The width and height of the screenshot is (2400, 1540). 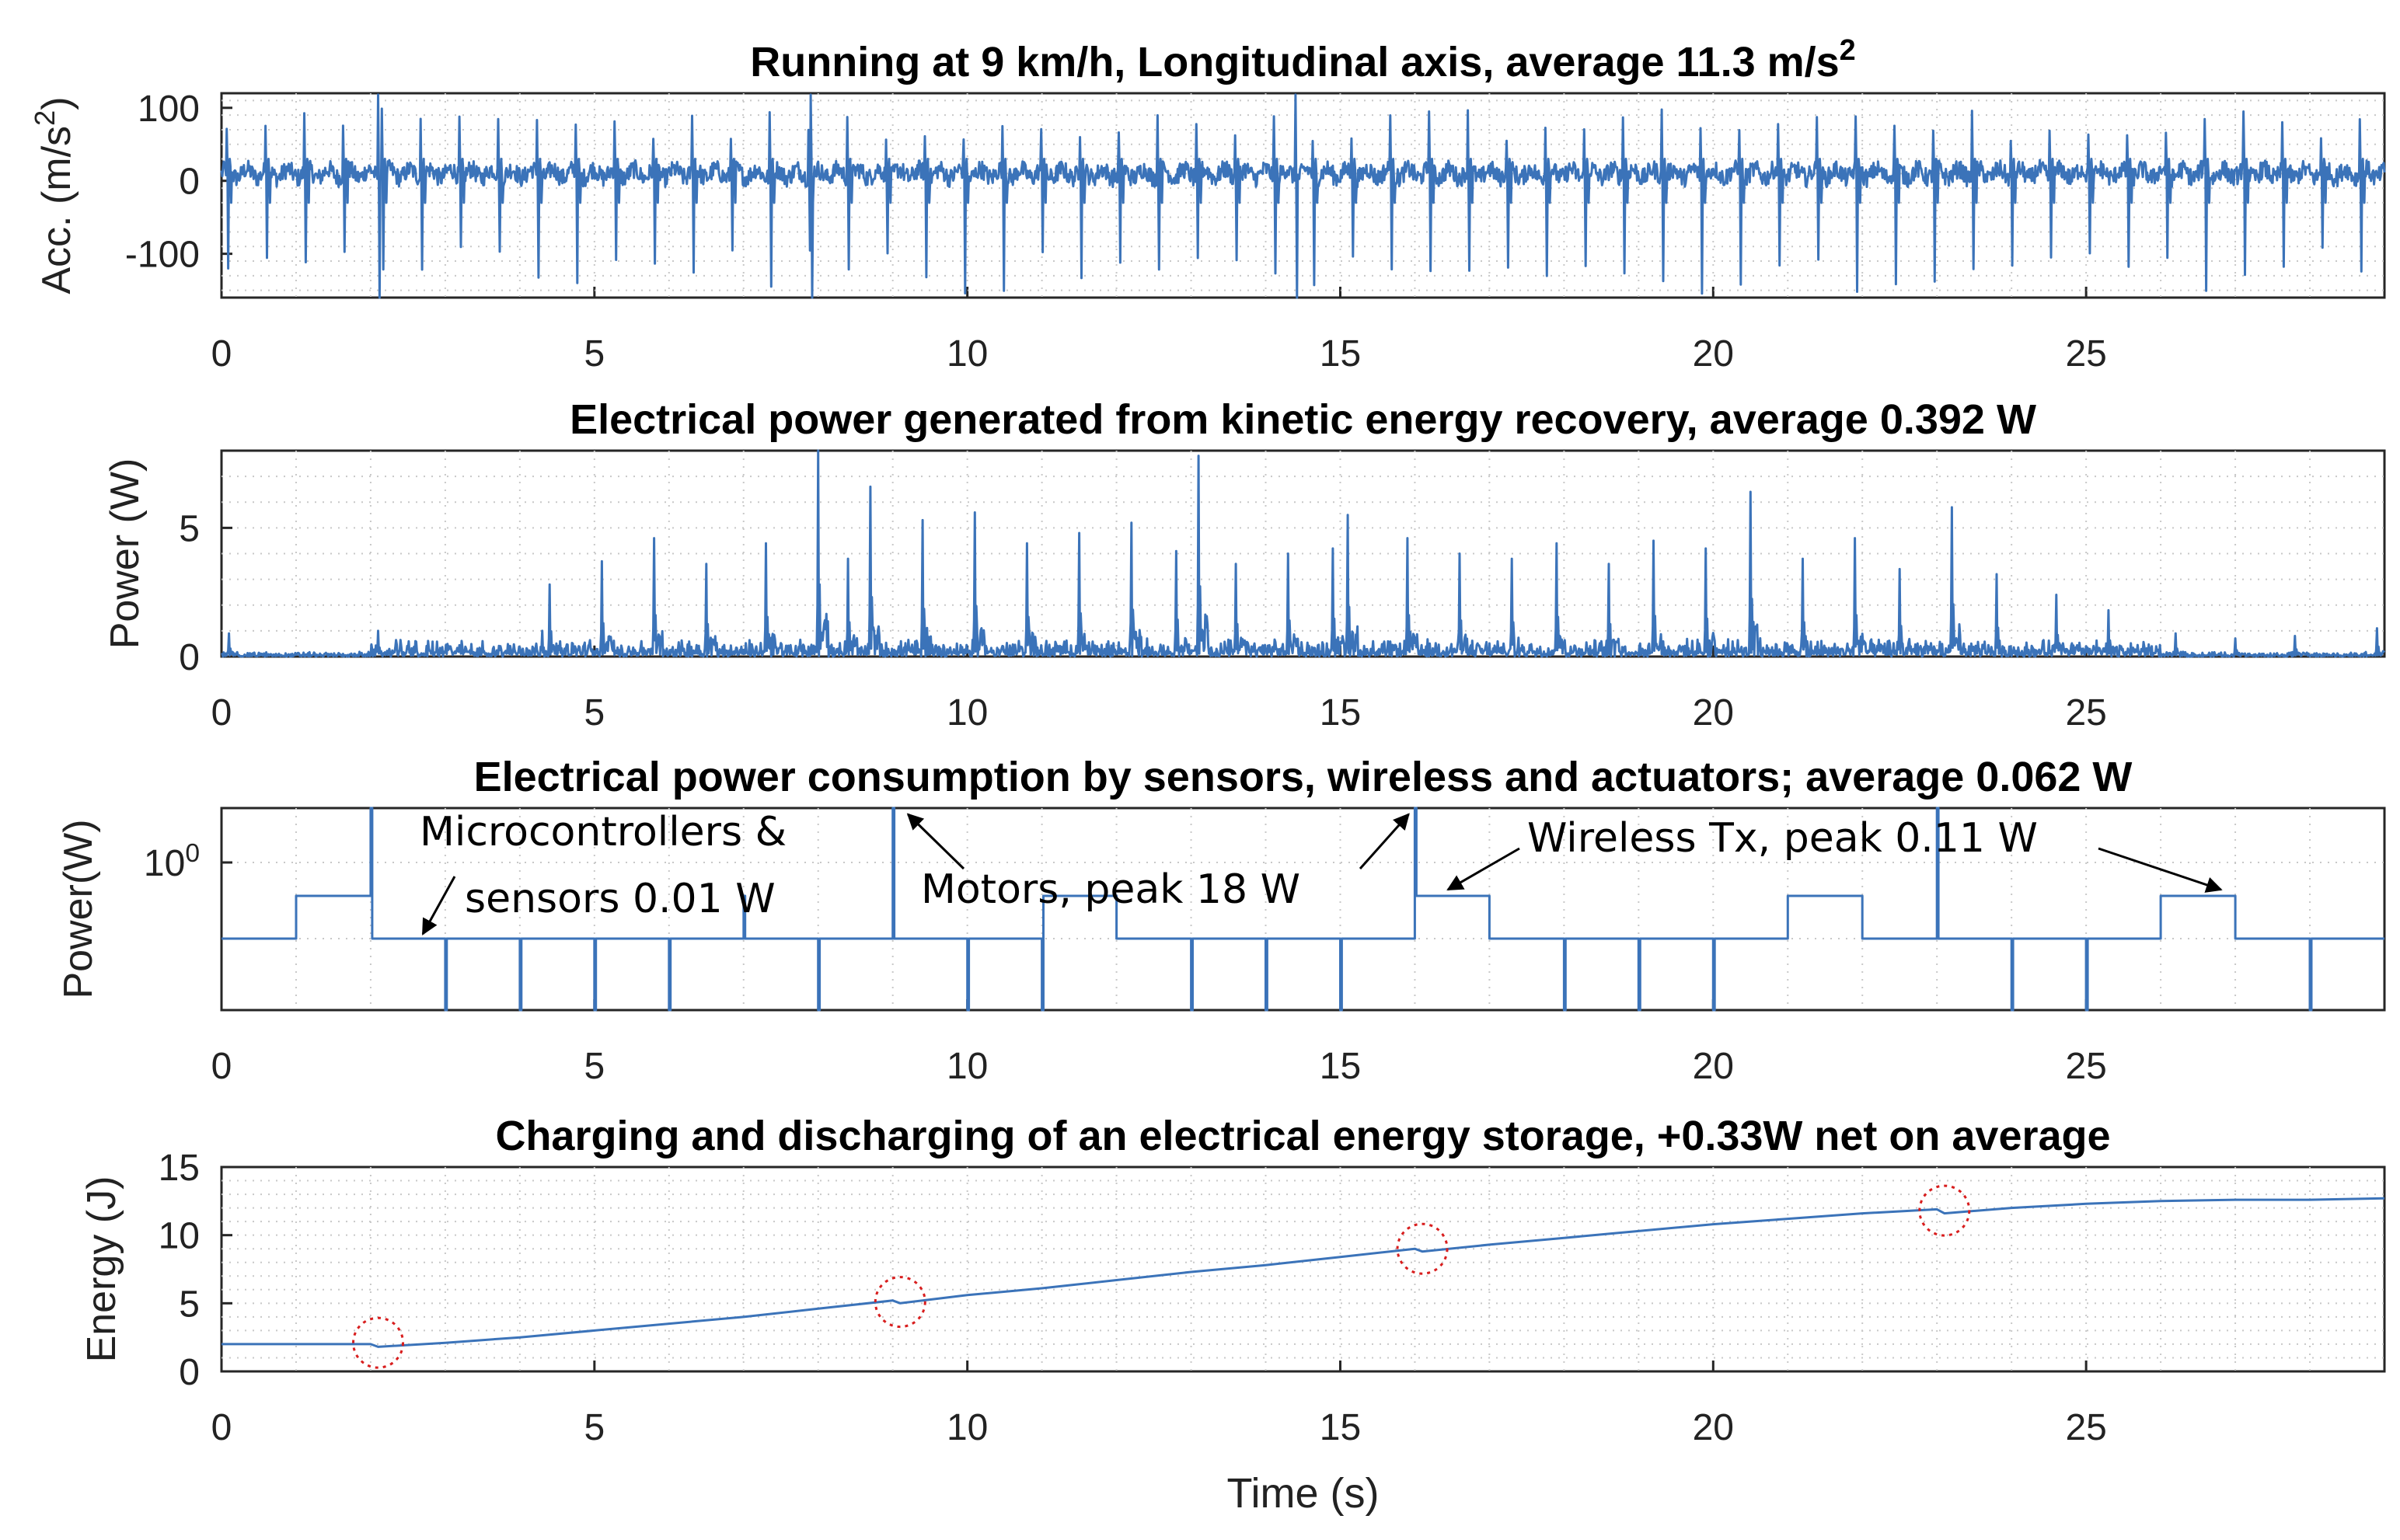 I want to click on energy-series, so click(x=1303, y=1272).